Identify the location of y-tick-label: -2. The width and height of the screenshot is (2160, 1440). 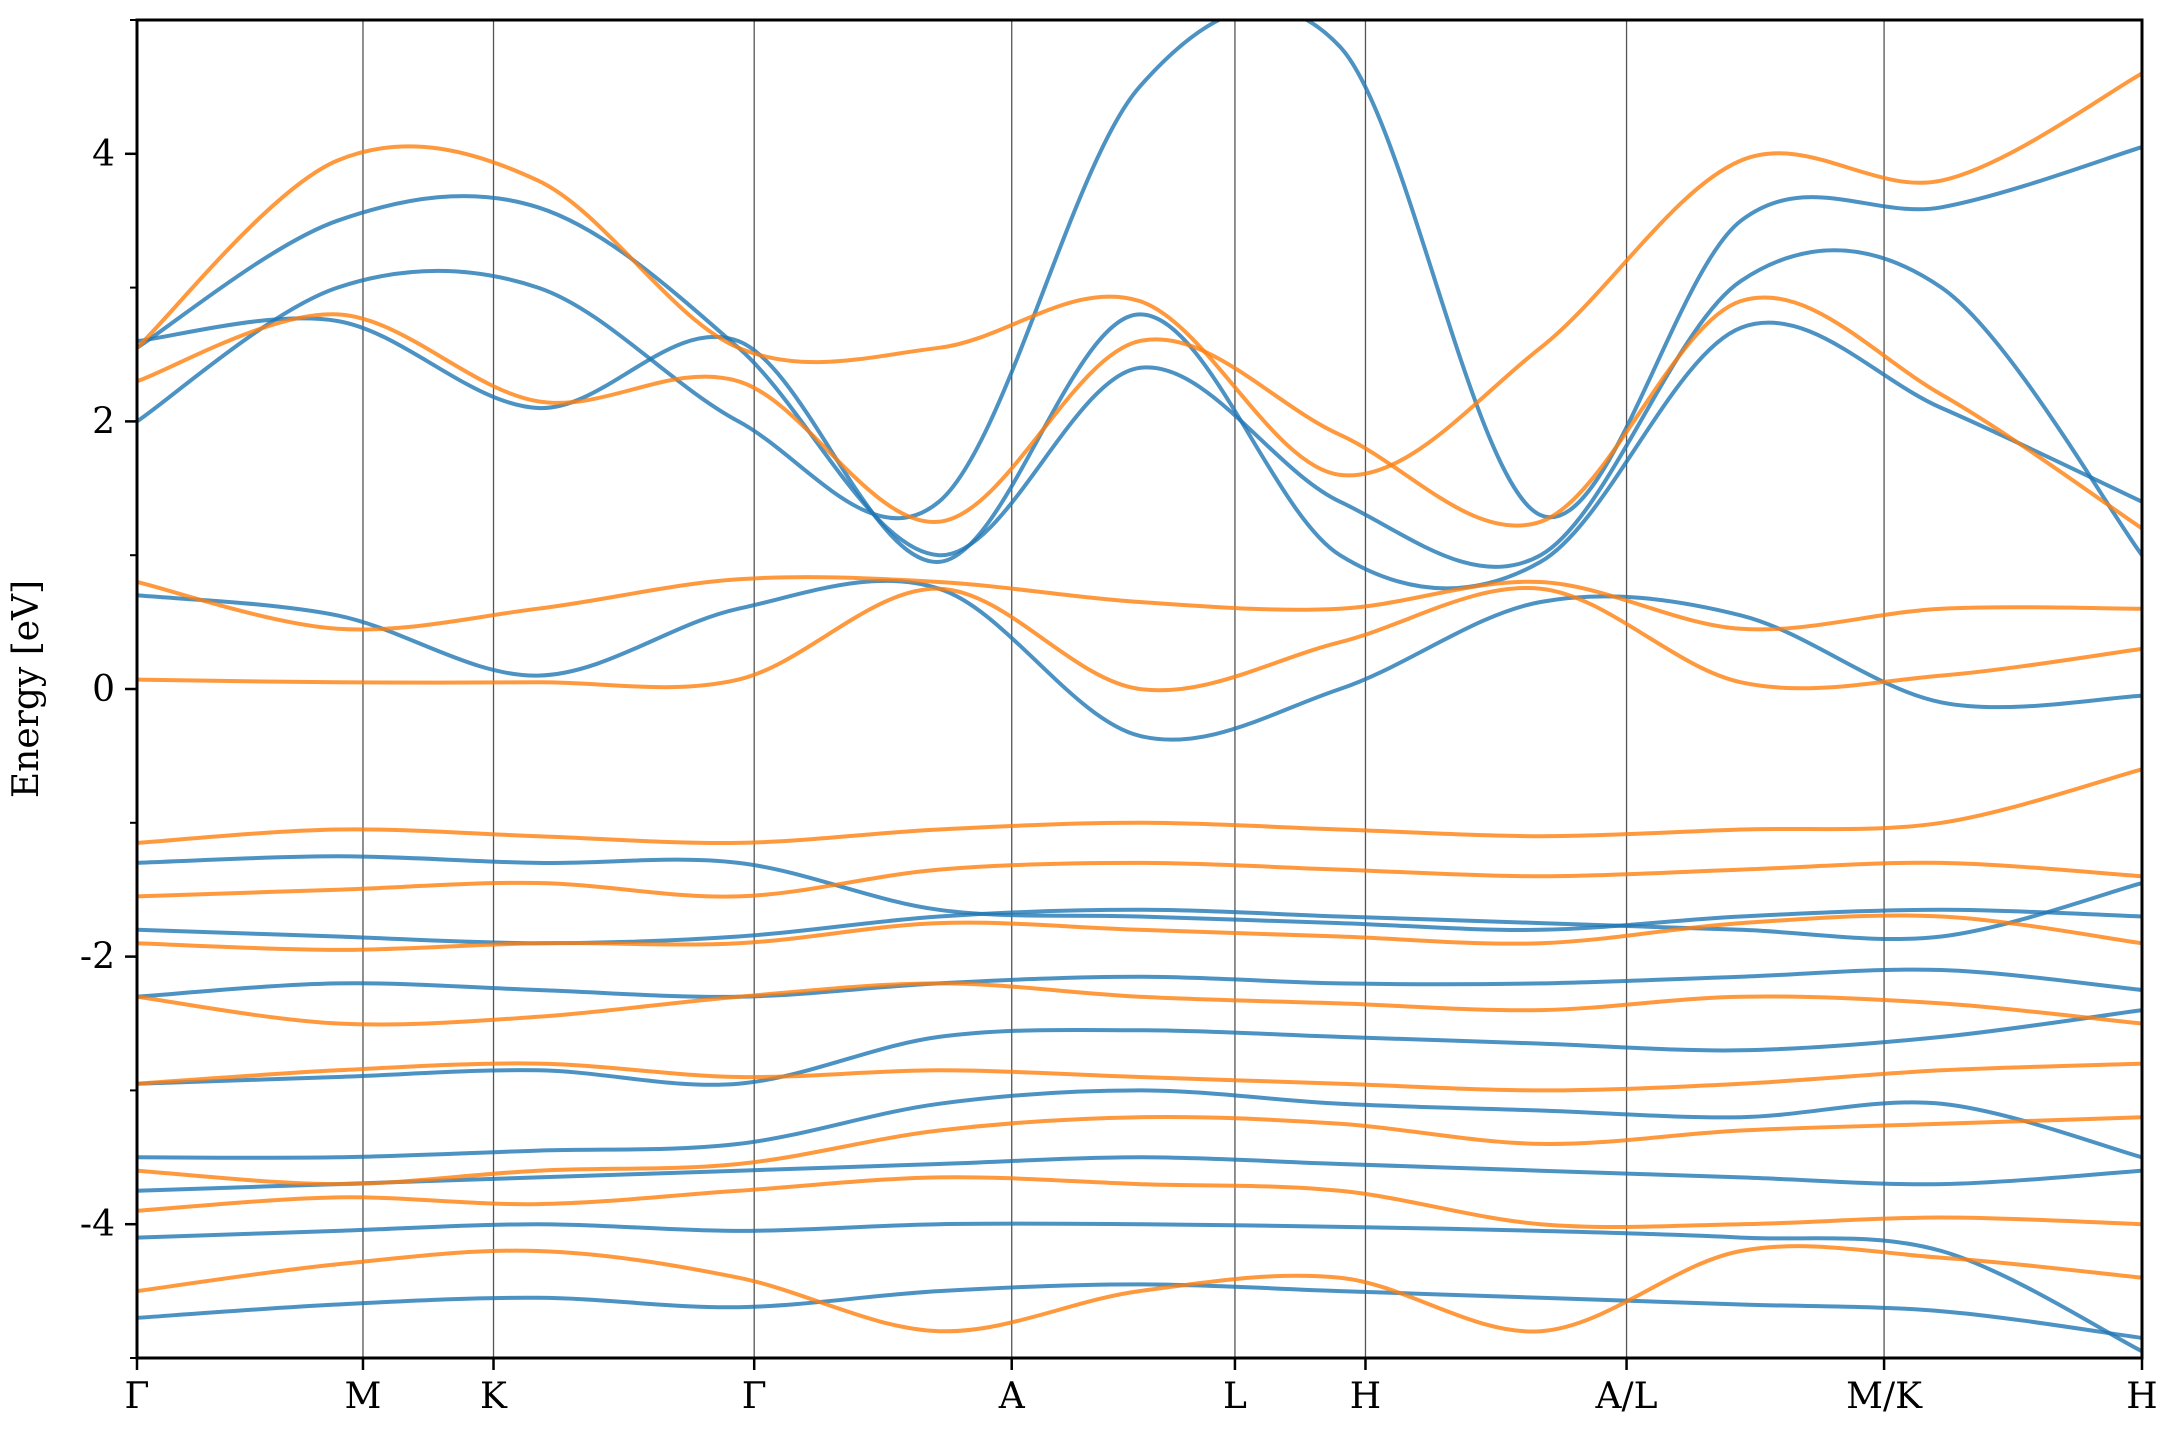
(97, 957).